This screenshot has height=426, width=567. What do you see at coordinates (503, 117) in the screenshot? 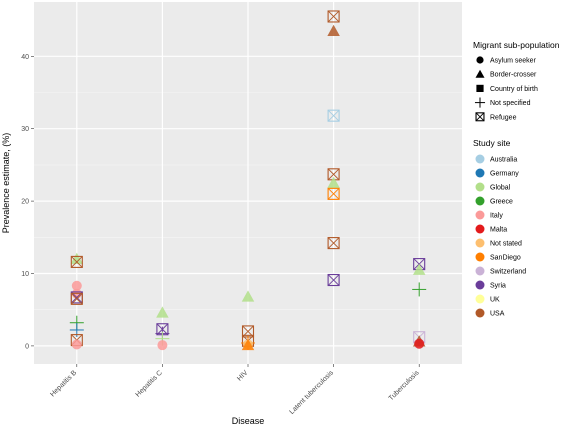
I see `legend-shape-label: Refugee` at bounding box center [503, 117].